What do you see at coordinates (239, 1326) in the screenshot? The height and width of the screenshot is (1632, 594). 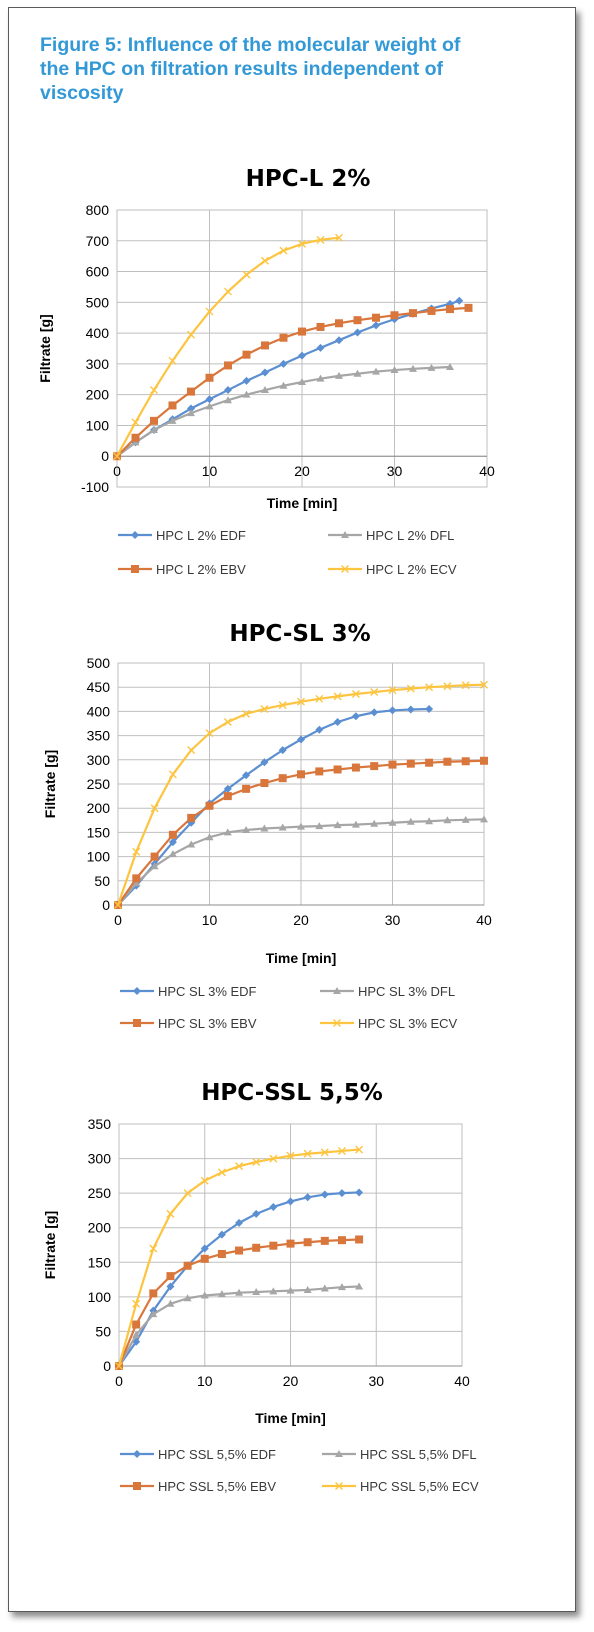 I see `chart-3-series-2-line` at bounding box center [239, 1326].